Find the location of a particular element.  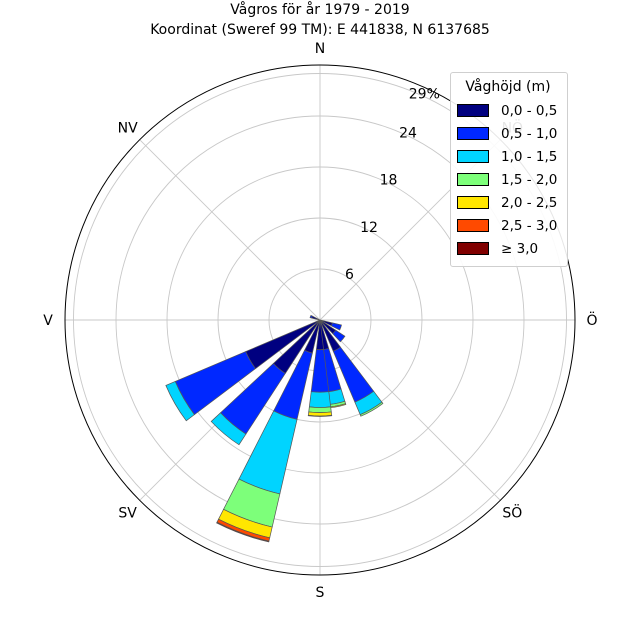

direction-label-2: V is located at coordinates (48, 321).